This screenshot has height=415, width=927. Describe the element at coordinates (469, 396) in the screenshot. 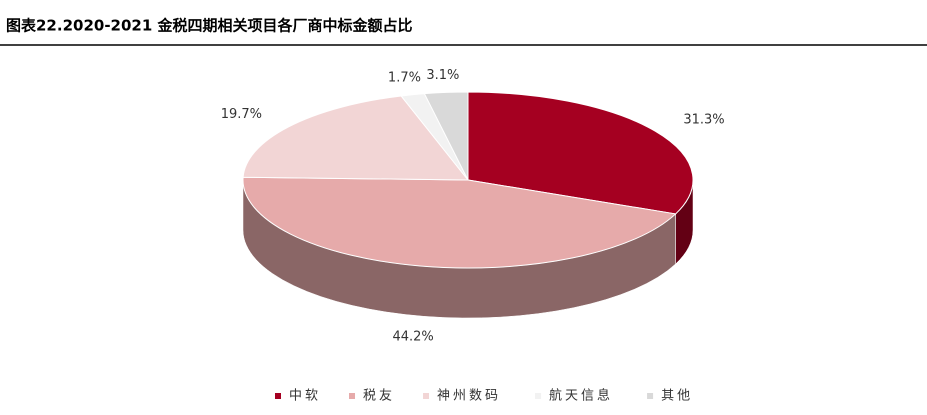

I see `legend-label: 神州数码` at that location.